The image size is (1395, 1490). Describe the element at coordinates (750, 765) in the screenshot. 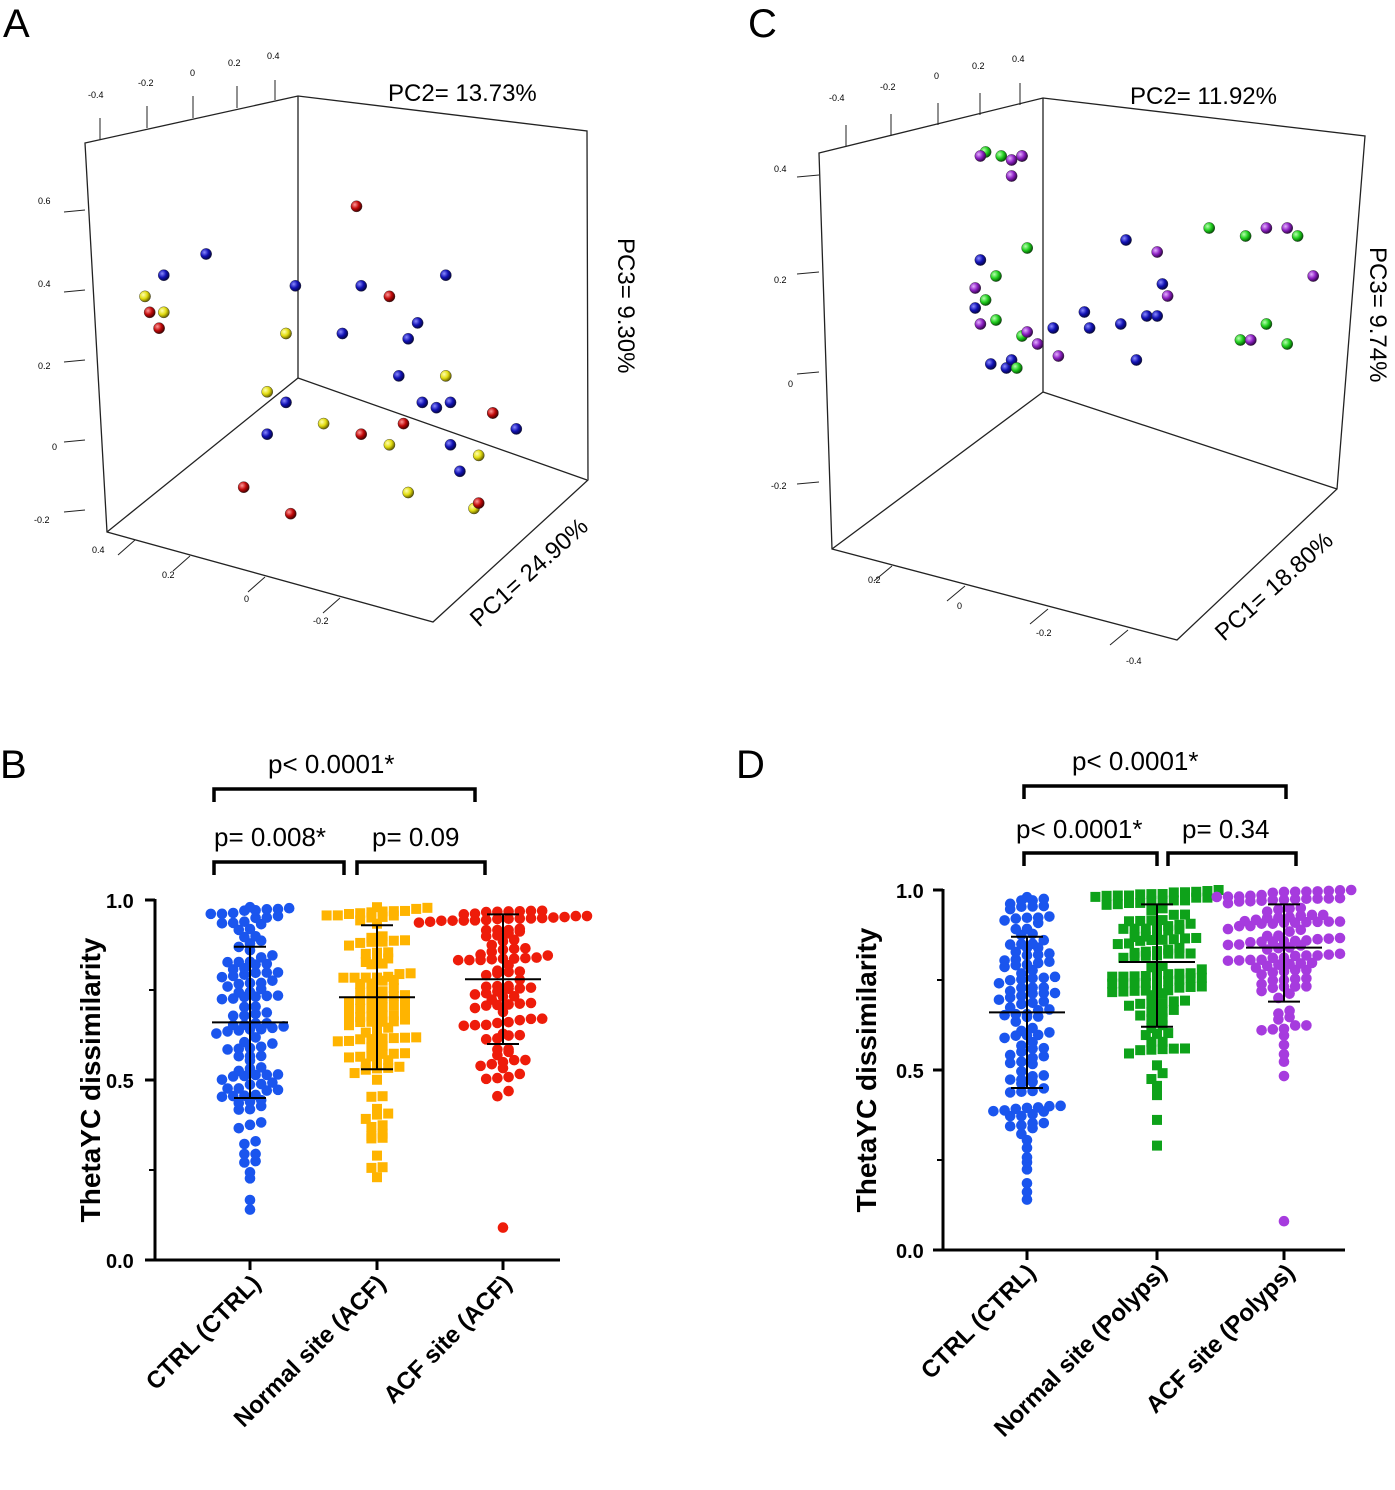

I see `panel-label-d: D` at that location.